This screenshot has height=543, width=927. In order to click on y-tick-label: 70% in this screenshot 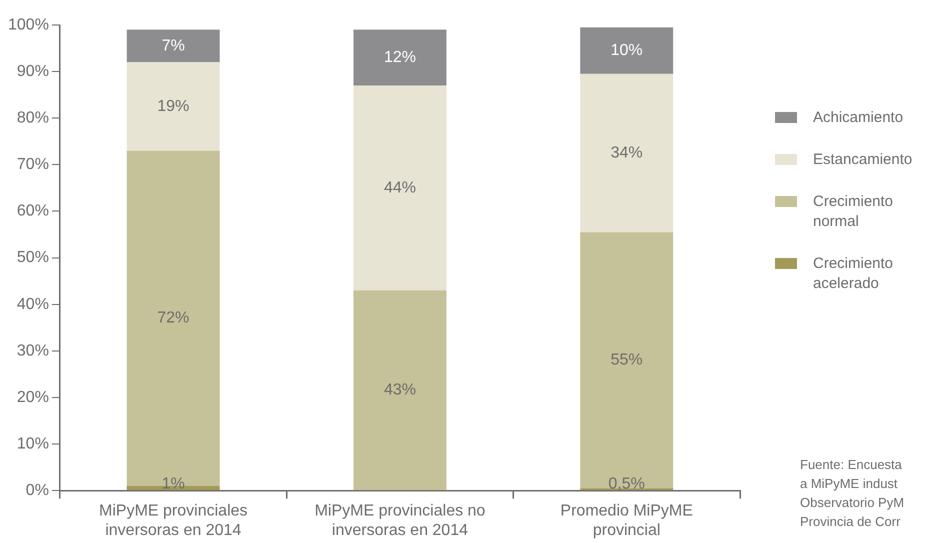, I will do `click(32, 165)`.